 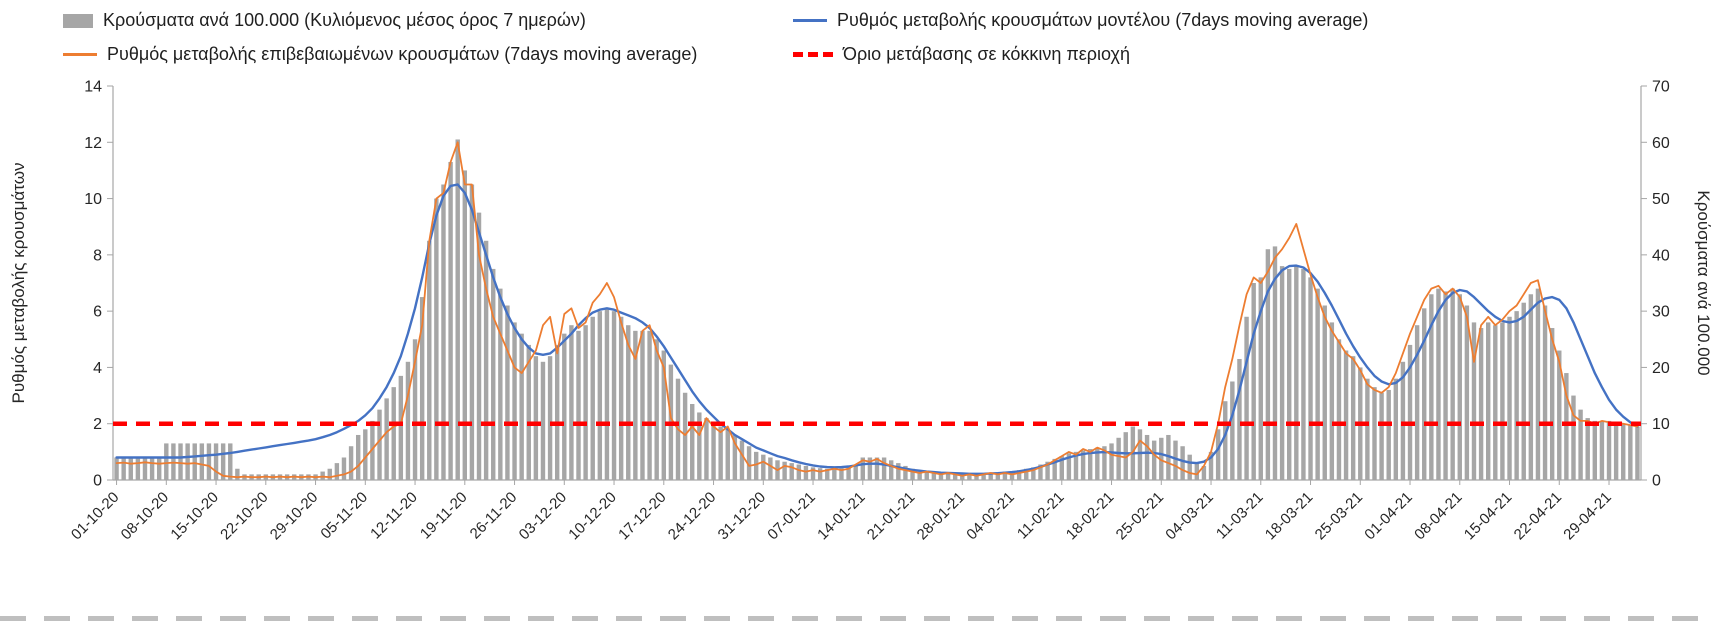 I want to click on model-line-swatch, so click(x=810, y=20).